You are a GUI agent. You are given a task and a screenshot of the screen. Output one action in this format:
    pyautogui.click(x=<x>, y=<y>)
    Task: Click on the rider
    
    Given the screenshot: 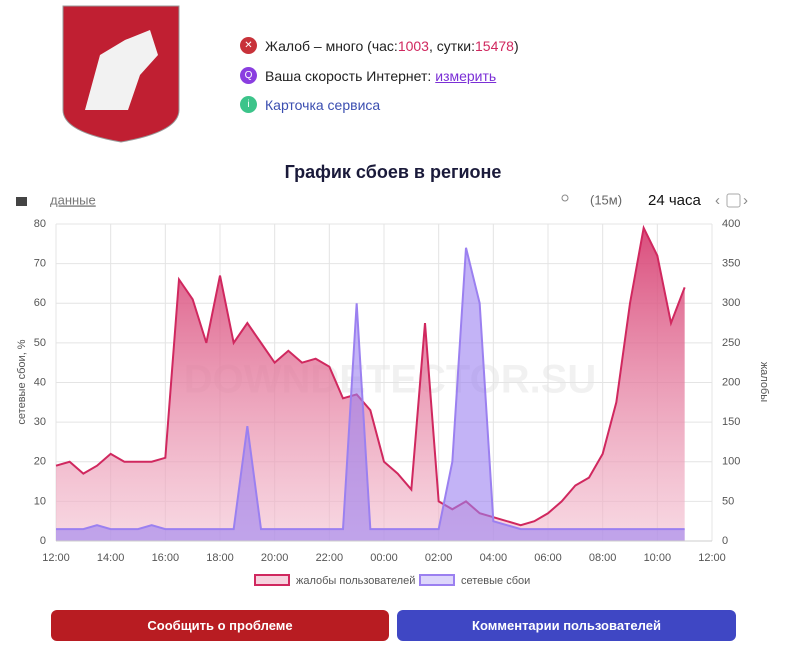 What is the action you would take?
    pyautogui.click(x=121, y=70)
    